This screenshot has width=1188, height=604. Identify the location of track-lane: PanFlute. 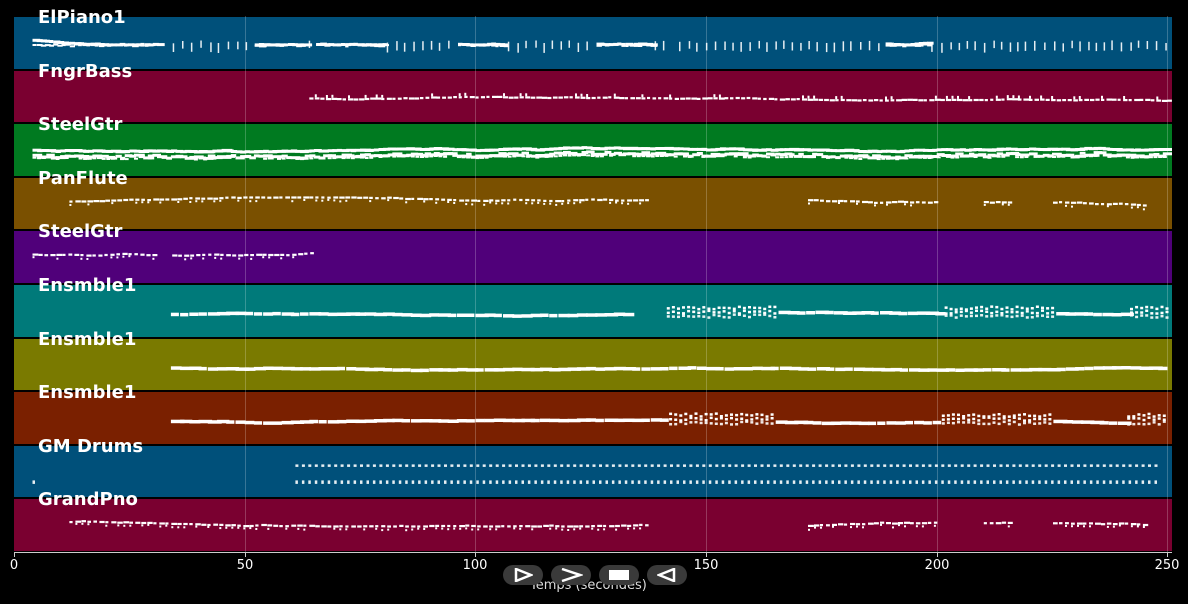
(593, 199).